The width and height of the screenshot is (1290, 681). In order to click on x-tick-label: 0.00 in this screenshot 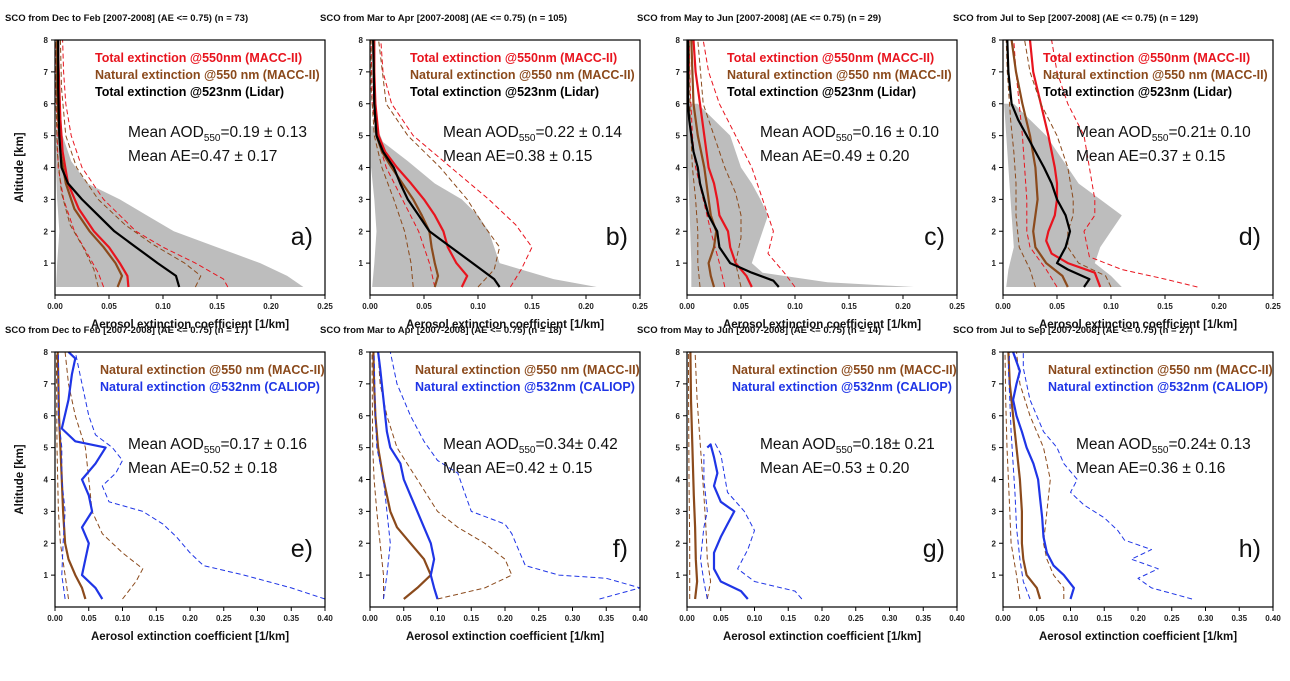, I will do `click(55, 306)`.